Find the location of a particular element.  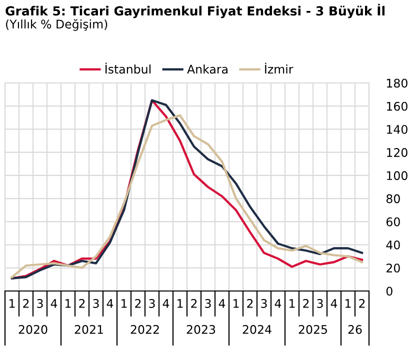

chart-title: Grafik 5: Ticari Gayrimenkul Fiyat Endeksi - 3 Büyük İl is located at coordinates (195, 11).